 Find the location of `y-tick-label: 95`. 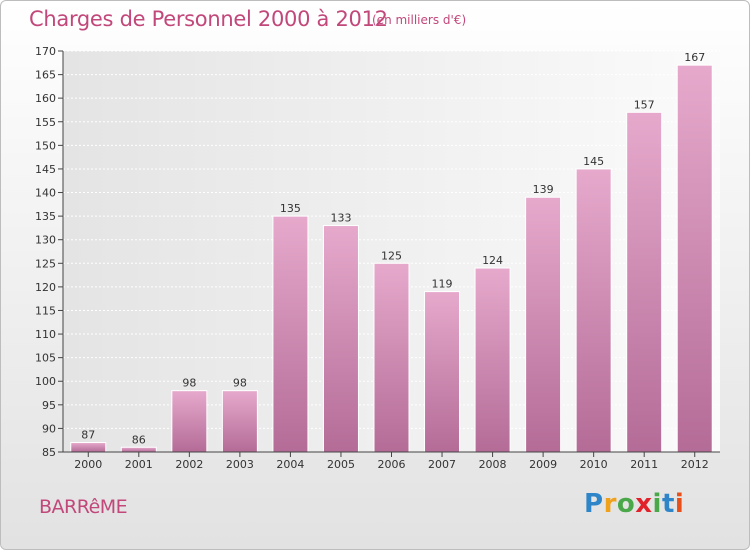

y-tick-label: 95 is located at coordinates (49, 405).